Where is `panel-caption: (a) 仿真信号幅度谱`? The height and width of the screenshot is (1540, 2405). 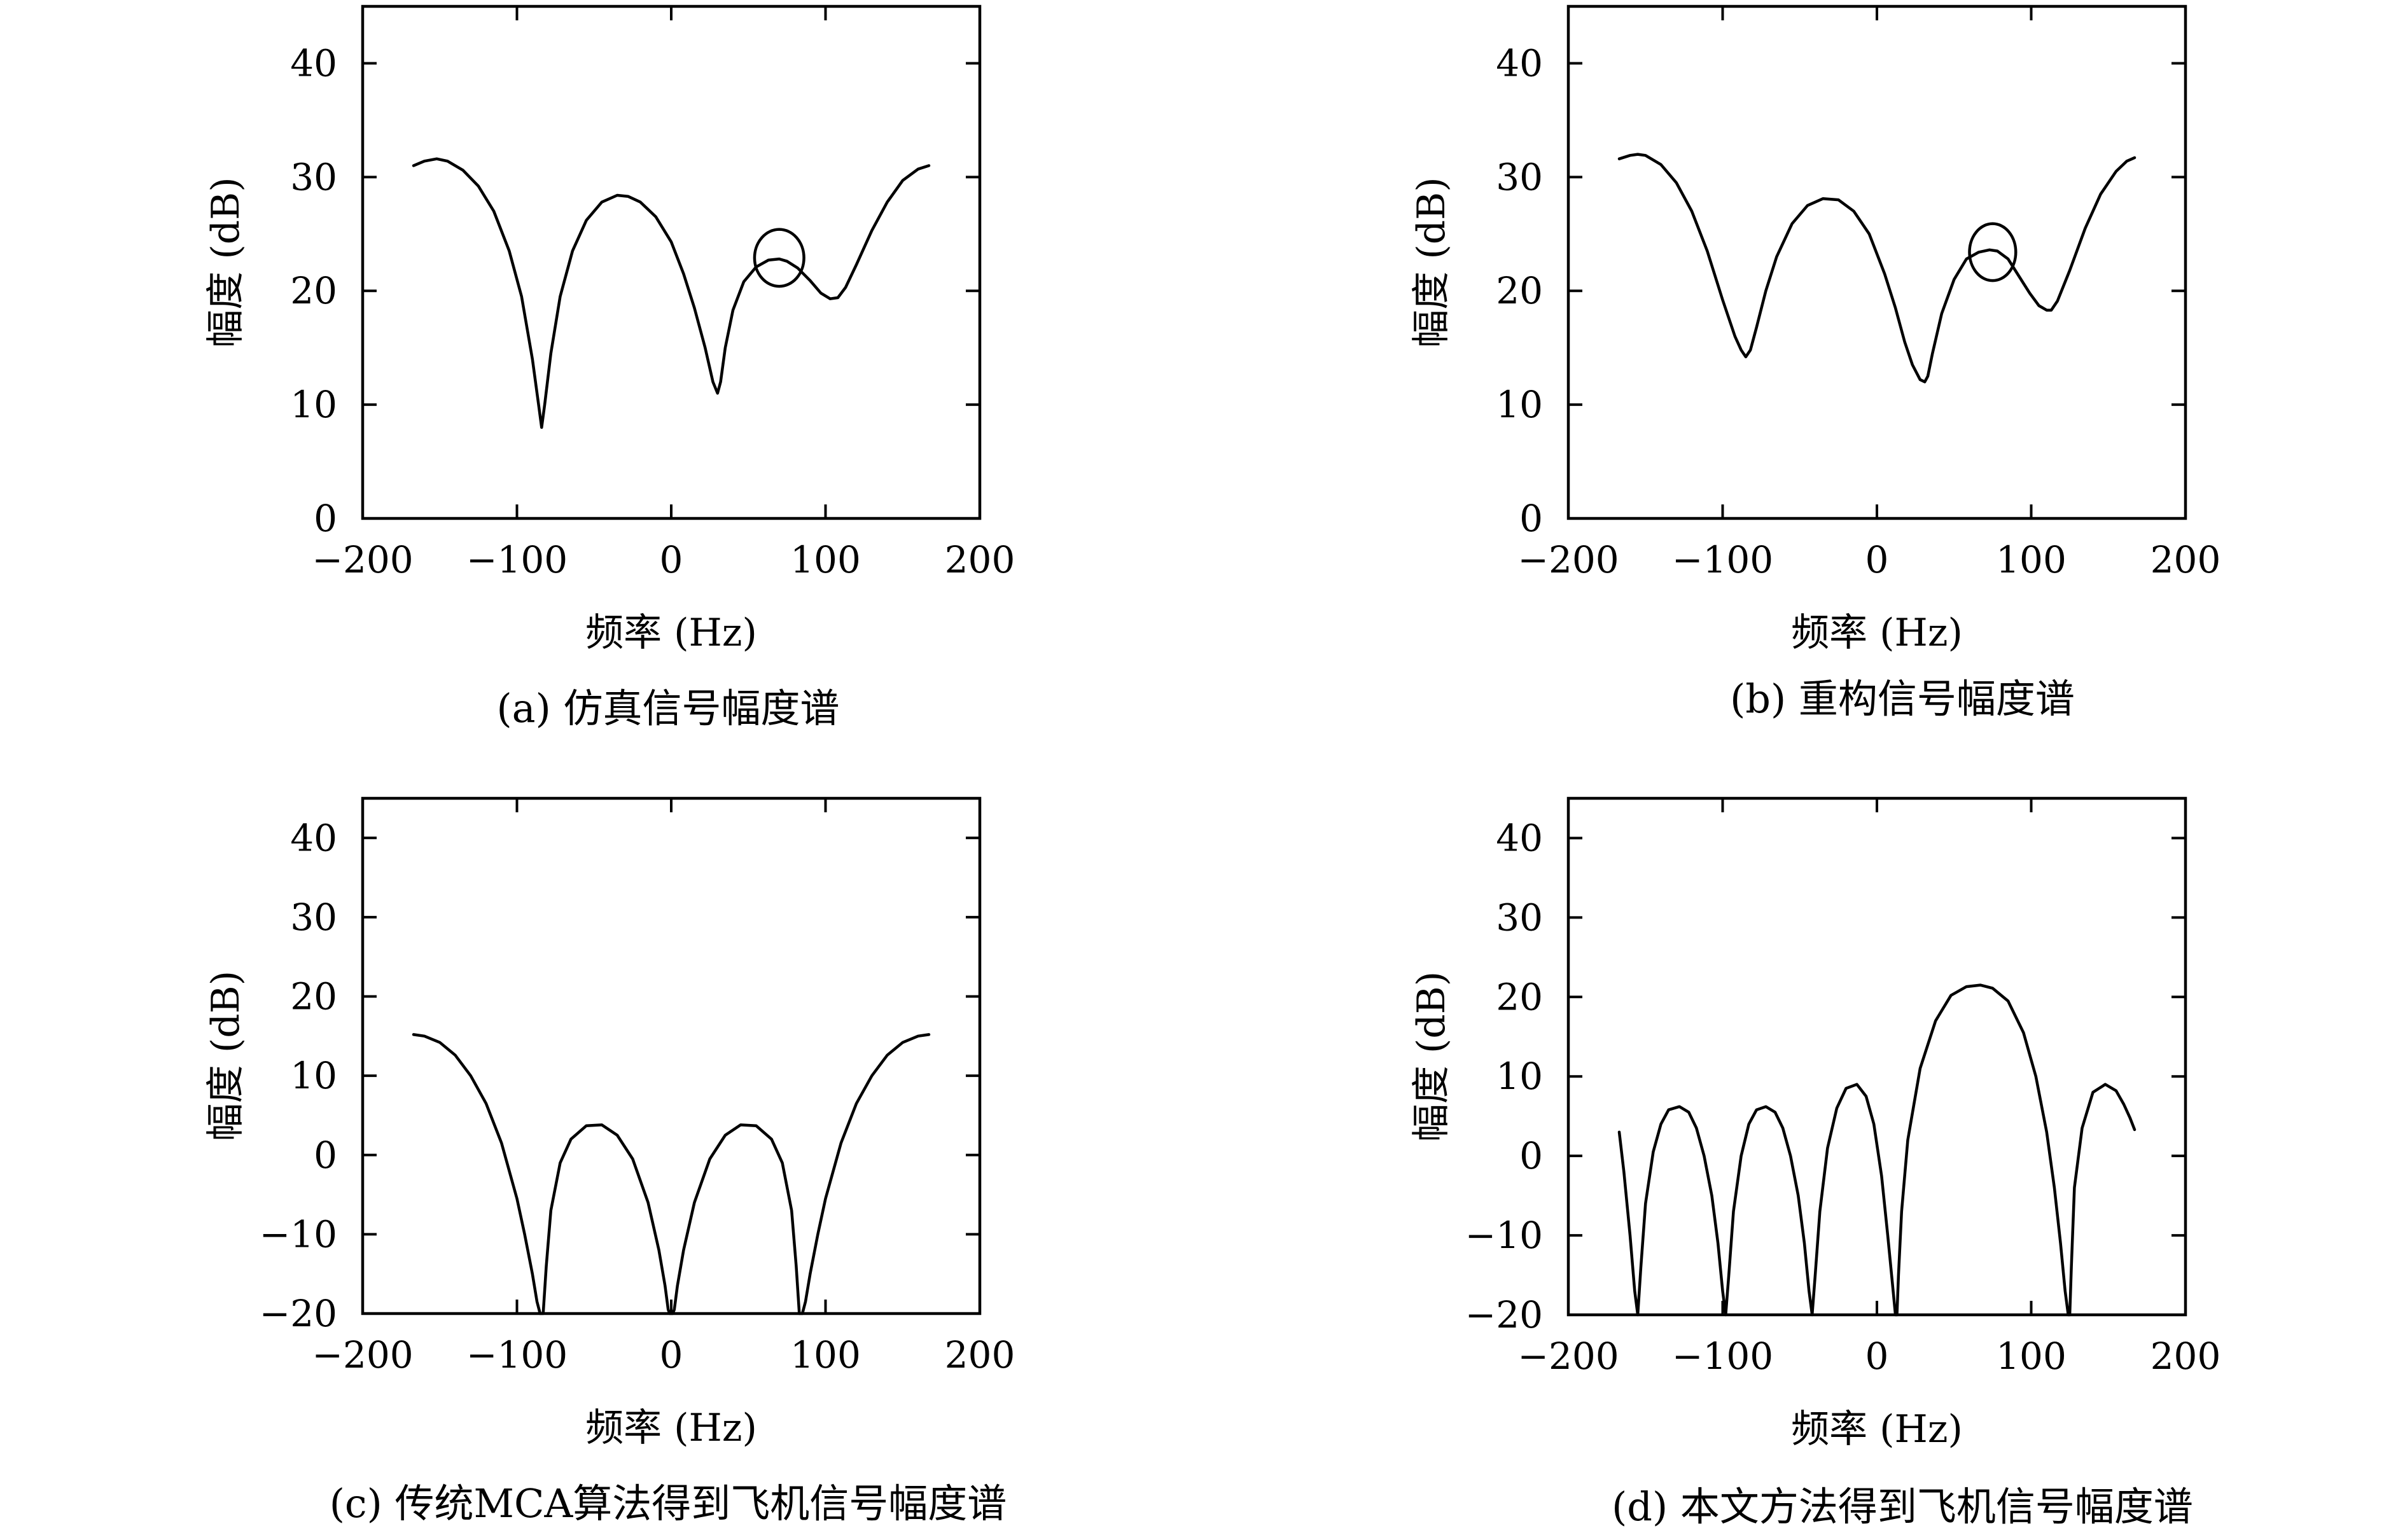 panel-caption: (a) 仿真信号幅度谱 is located at coordinates (667, 709).